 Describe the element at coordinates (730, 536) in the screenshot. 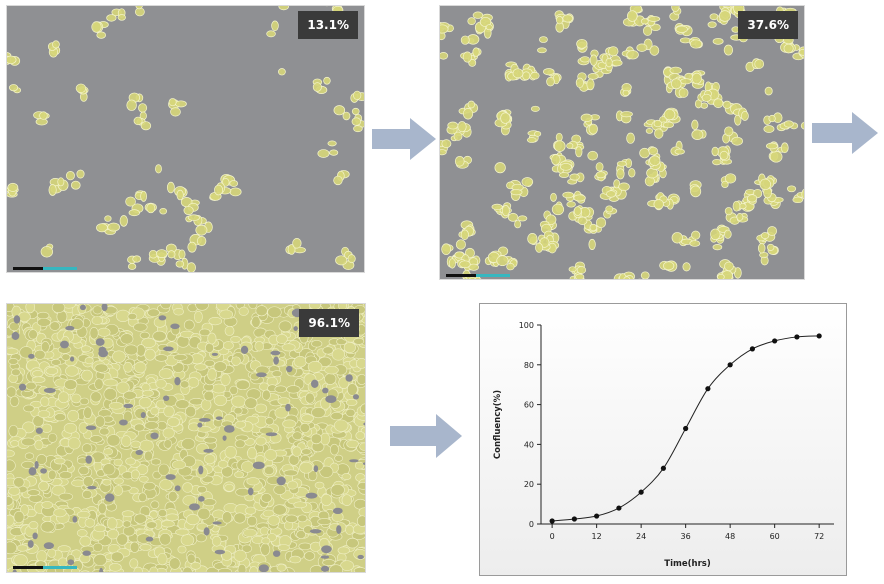

I see `x-tick-label: 48` at that location.